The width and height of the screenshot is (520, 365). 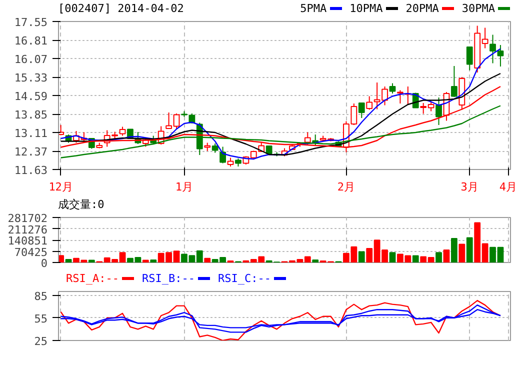 I want to click on y-tick-label: 281702, so click(x=28, y=218).